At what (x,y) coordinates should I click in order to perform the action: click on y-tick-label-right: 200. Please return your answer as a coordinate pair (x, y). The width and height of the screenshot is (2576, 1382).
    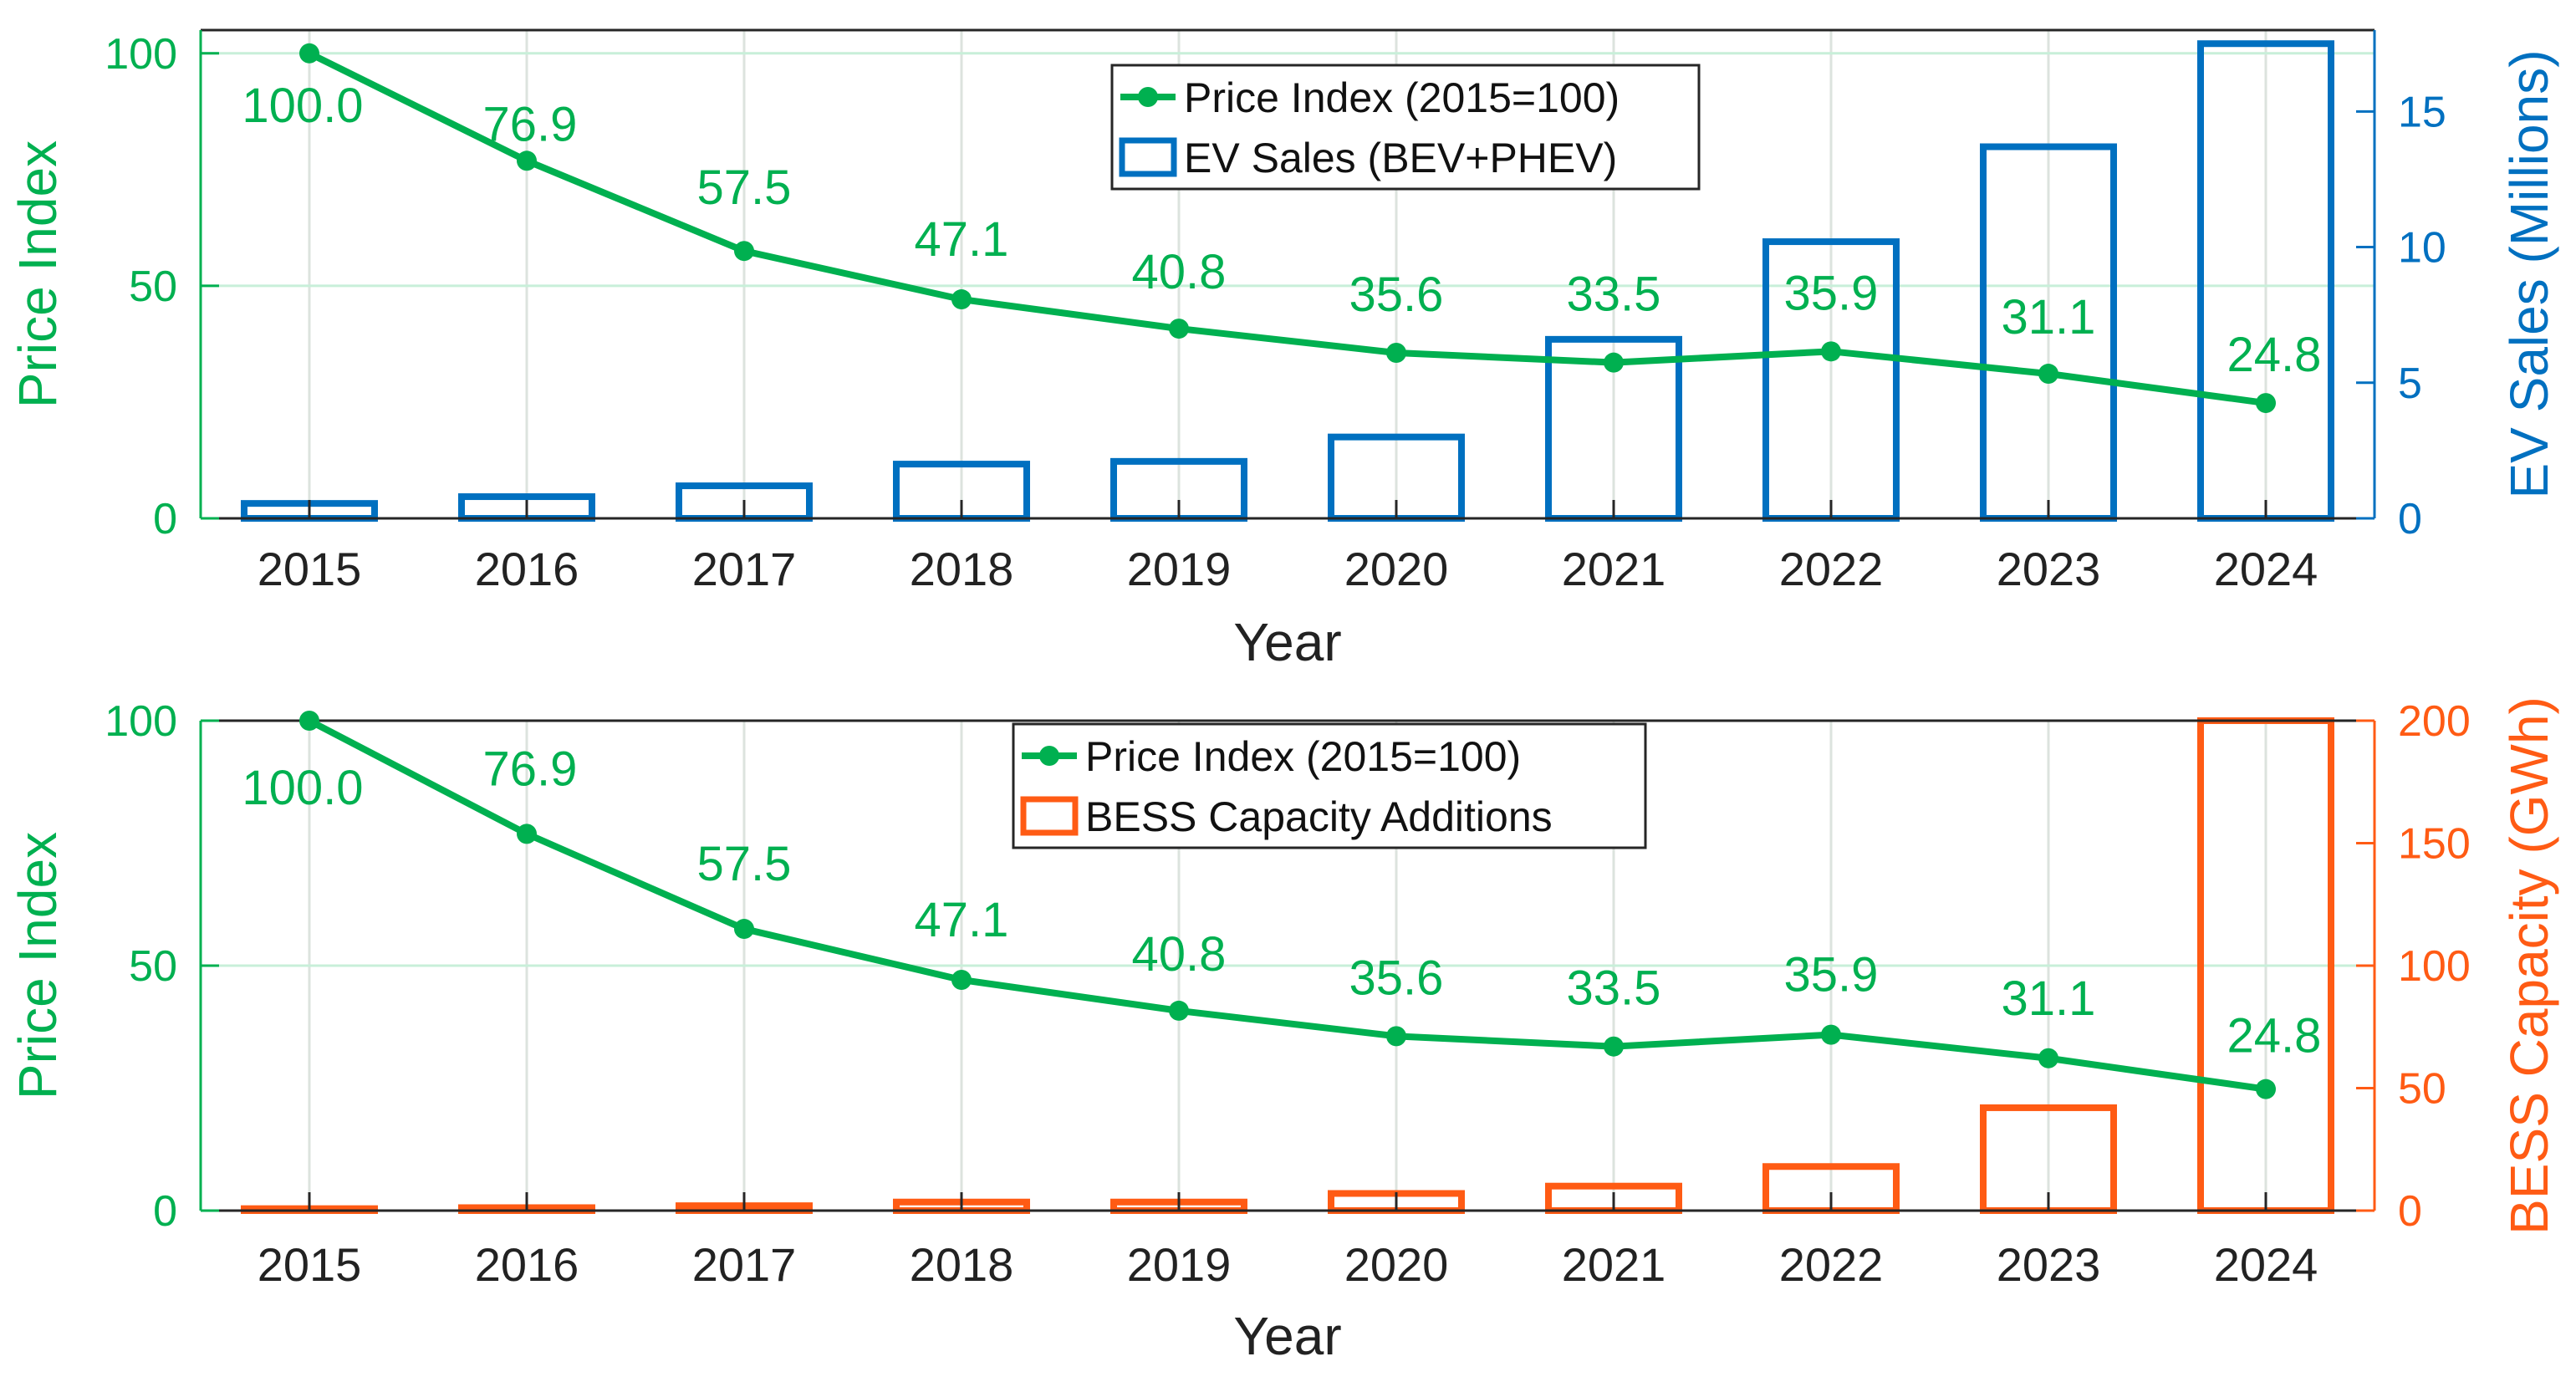
    Looking at the image, I should click on (2434, 721).